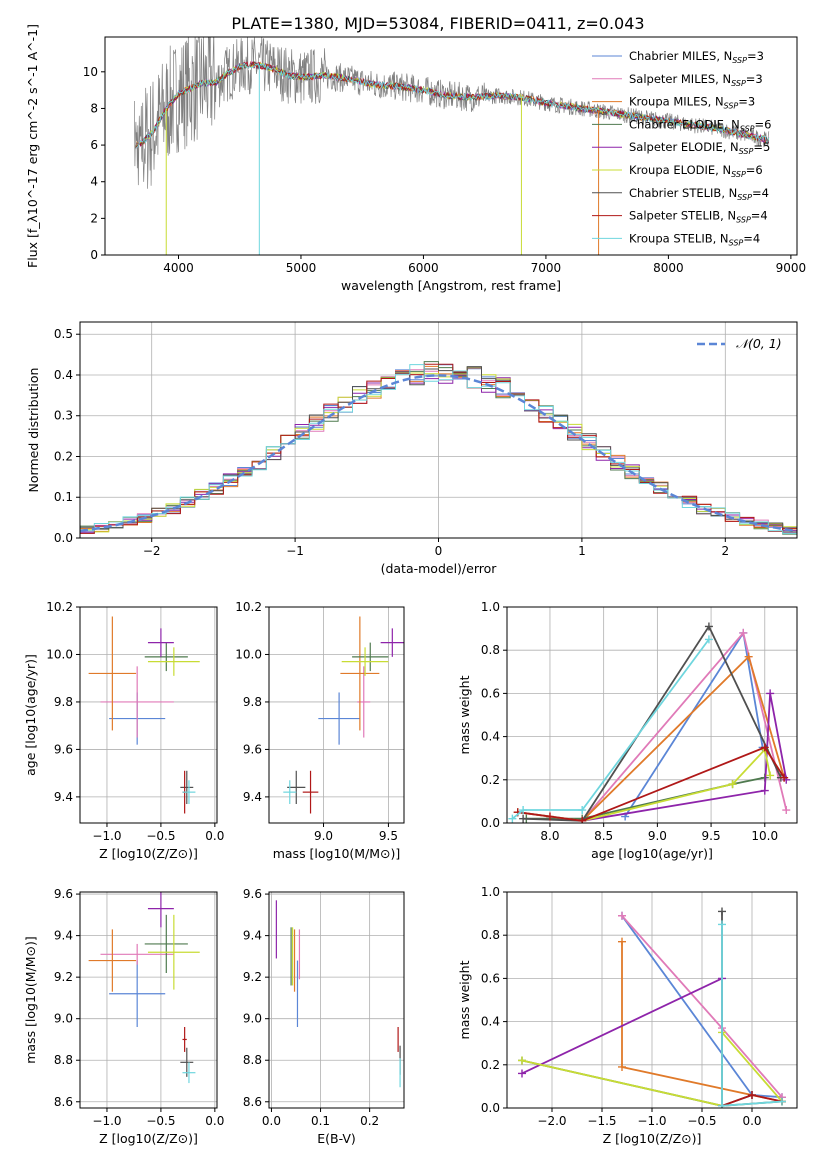 The image size is (819, 1170). Describe the element at coordinates (90, 72) in the screenshot. I see `y-tick-label: 10` at that location.